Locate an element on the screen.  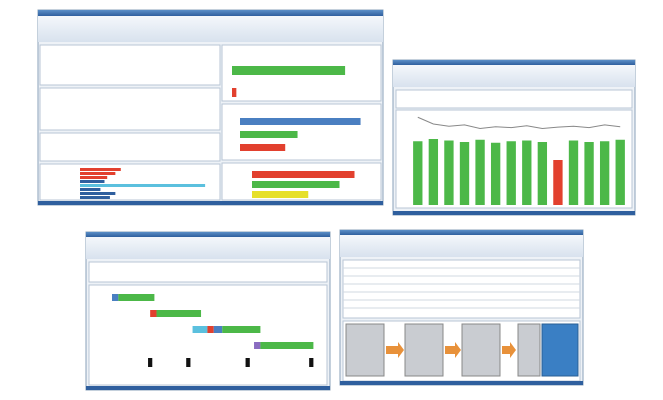
table-lines is located at coordinates (461, 288).